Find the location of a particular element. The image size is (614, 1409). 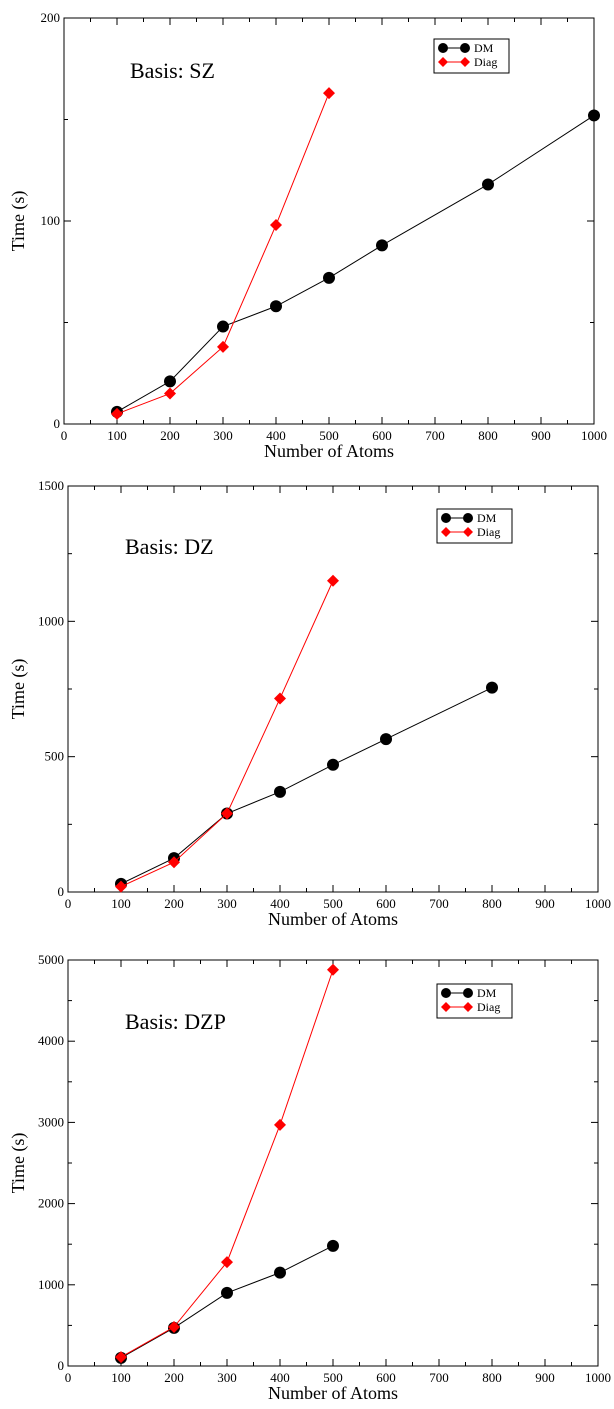

y-tick-label: 200 is located at coordinates (51, 17).